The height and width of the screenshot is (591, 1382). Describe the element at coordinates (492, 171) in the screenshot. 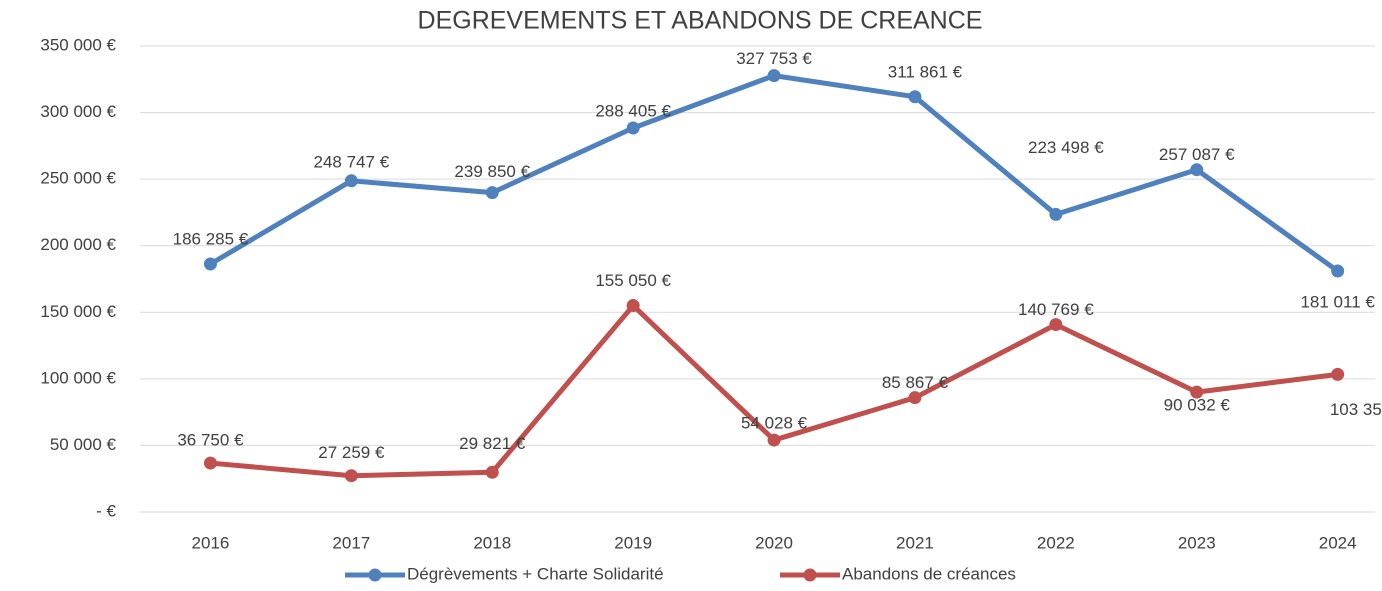

I see `data-label: 239 850 €` at that location.